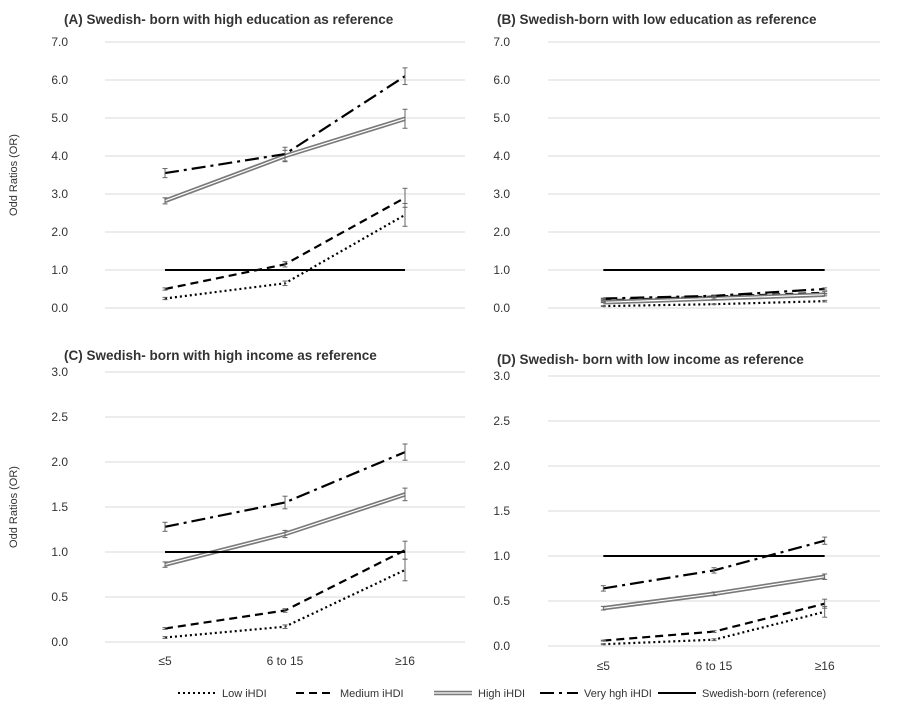 Image resolution: width=906 pixels, height=707 pixels. I want to click on legend-item-swedish-born-reference: Swedish-born (reference), so click(742, 694).